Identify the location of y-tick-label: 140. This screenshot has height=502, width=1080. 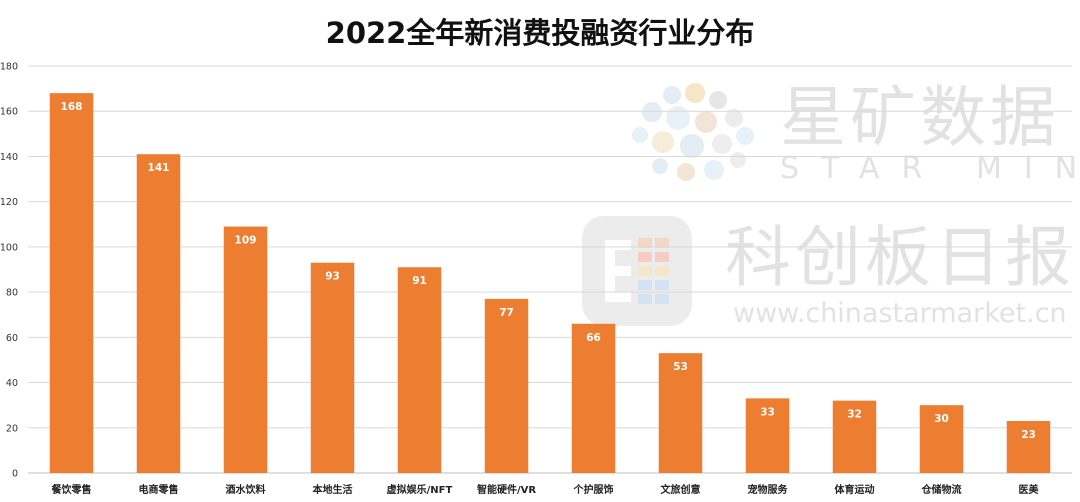
(9, 157).